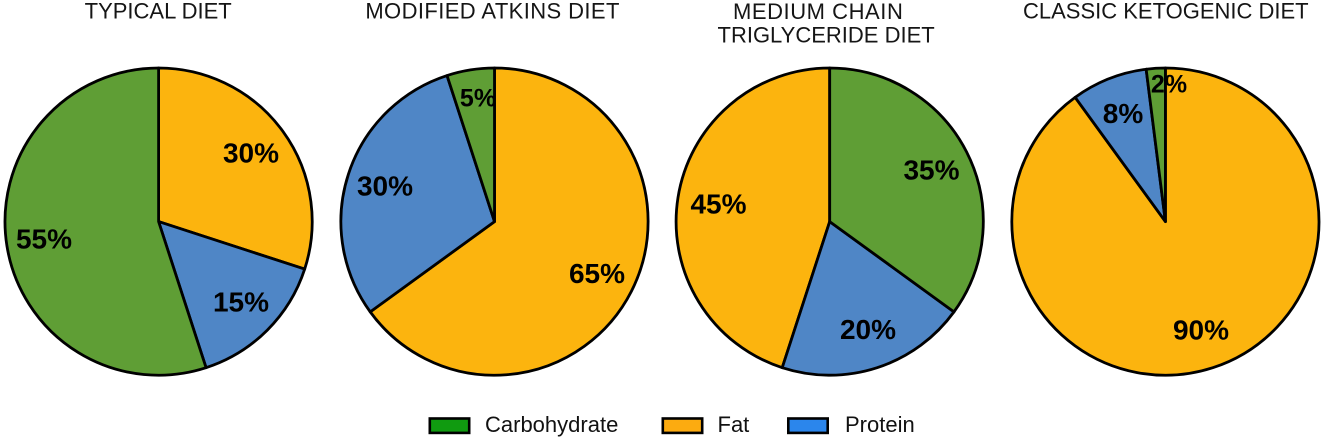 The image size is (1325, 447). I want to click on svg-text: CLASSIC KETOGENIC DIET, so click(1166, 12).